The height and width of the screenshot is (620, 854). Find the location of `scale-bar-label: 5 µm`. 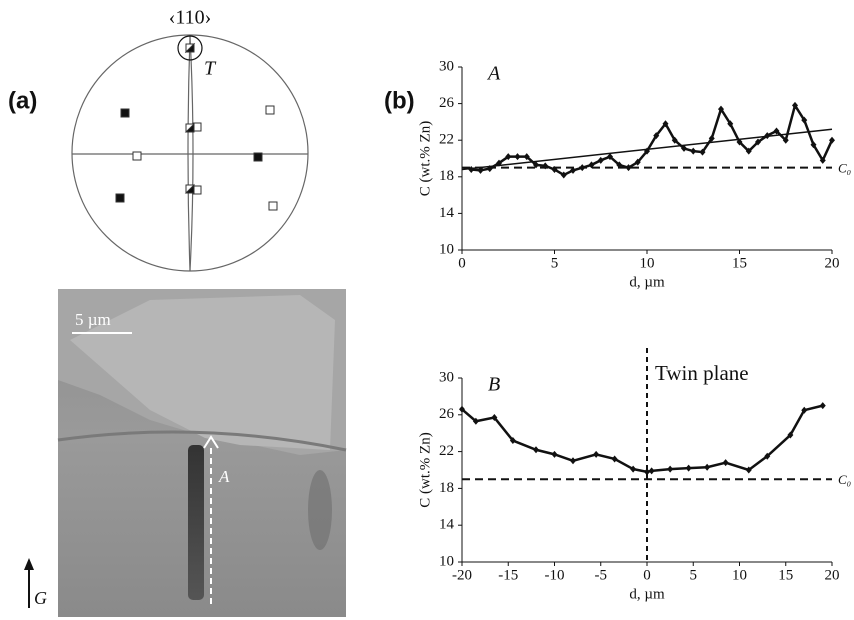

scale-bar-label: 5 µm is located at coordinates (93, 319).